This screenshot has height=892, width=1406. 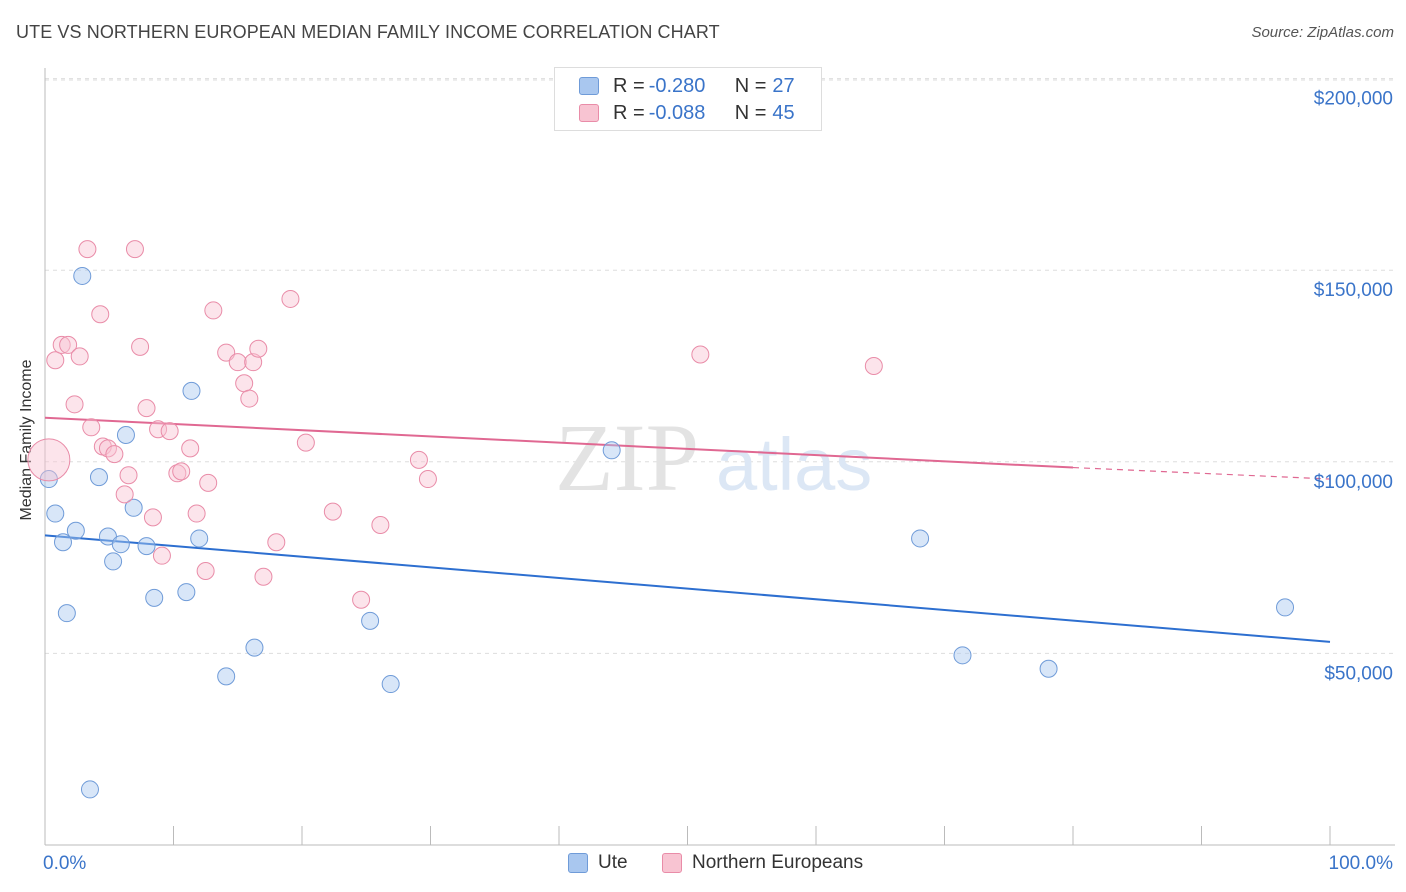 I want to click on y-tick-label: $50,000, so click(x=1358, y=673).